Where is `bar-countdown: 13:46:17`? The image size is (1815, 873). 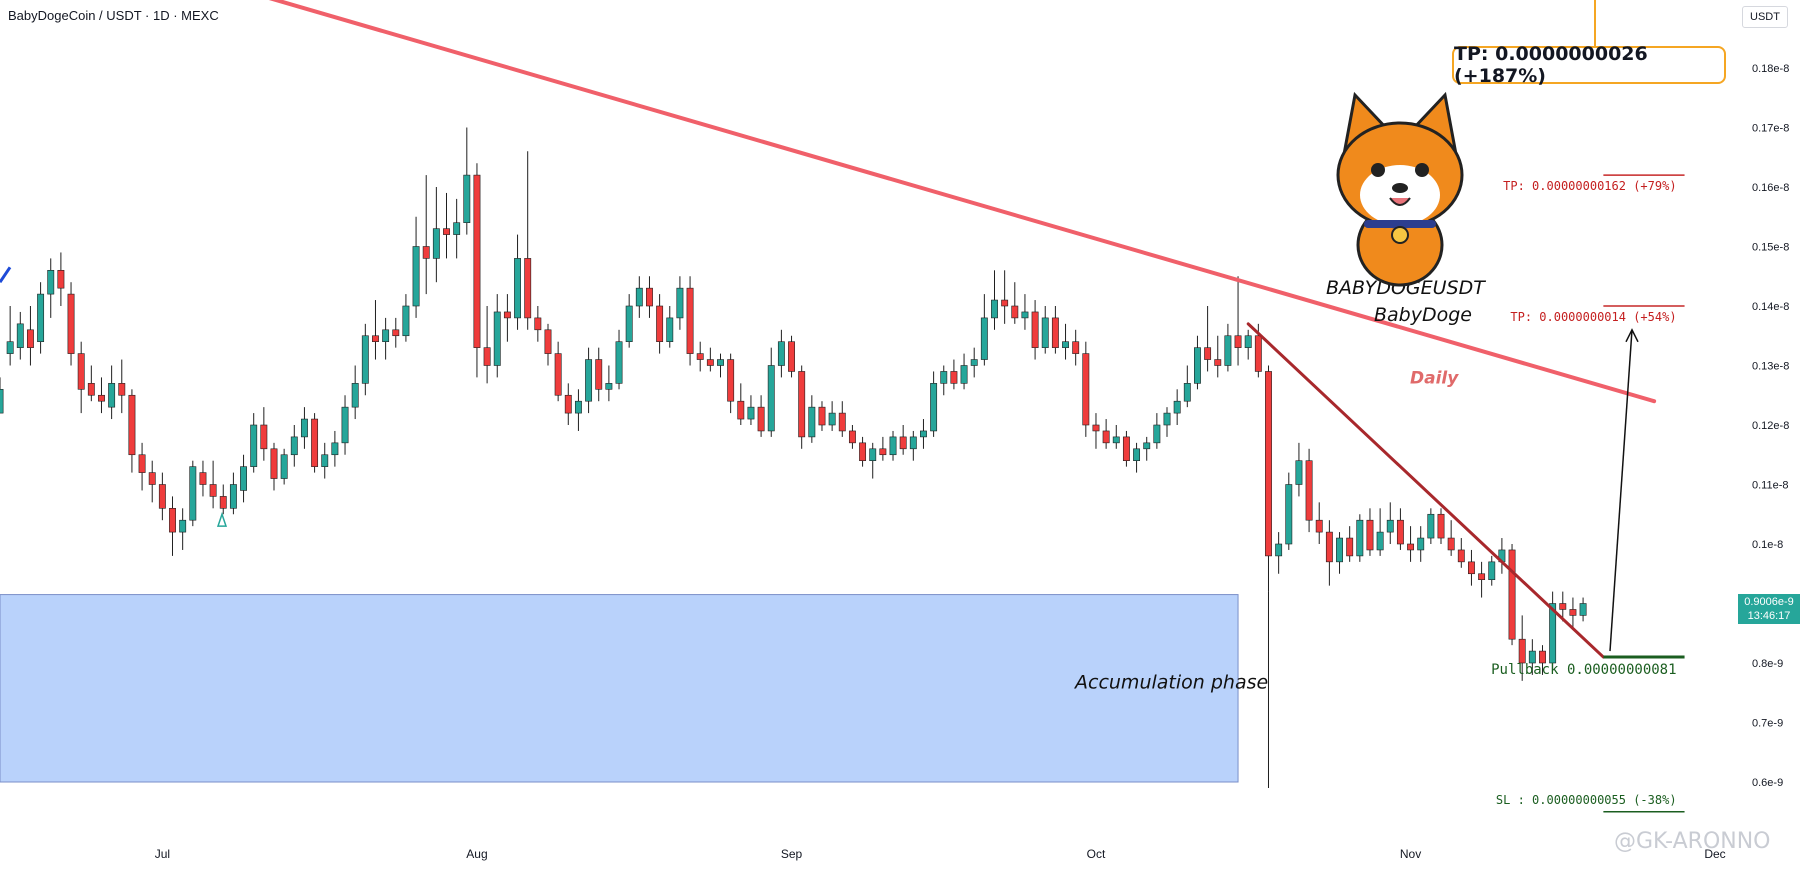
bar-countdown: 13:46:17 is located at coordinates (1769, 616).